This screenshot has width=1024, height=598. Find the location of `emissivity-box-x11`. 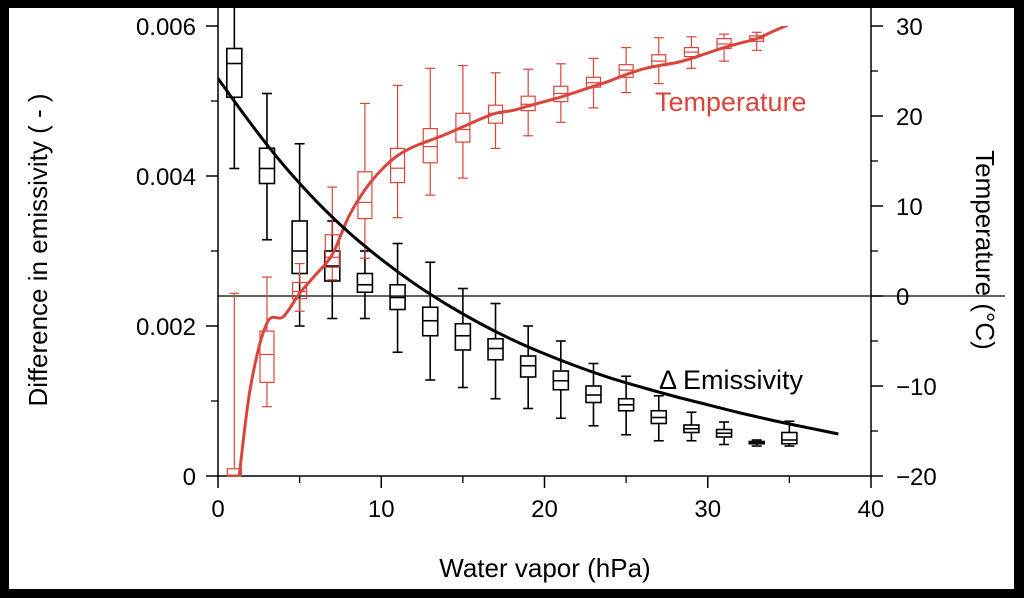

emissivity-box-x11 is located at coordinates (397, 298).